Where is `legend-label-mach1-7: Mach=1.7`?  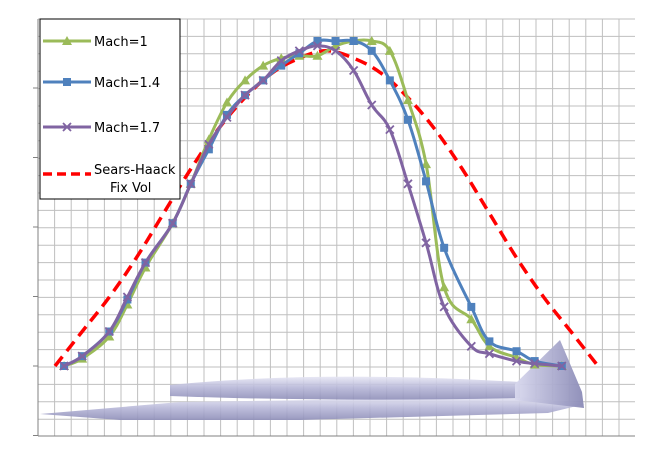
legend-label-mach1-7: Mach=1.7 is located at coordinates (127, 128).